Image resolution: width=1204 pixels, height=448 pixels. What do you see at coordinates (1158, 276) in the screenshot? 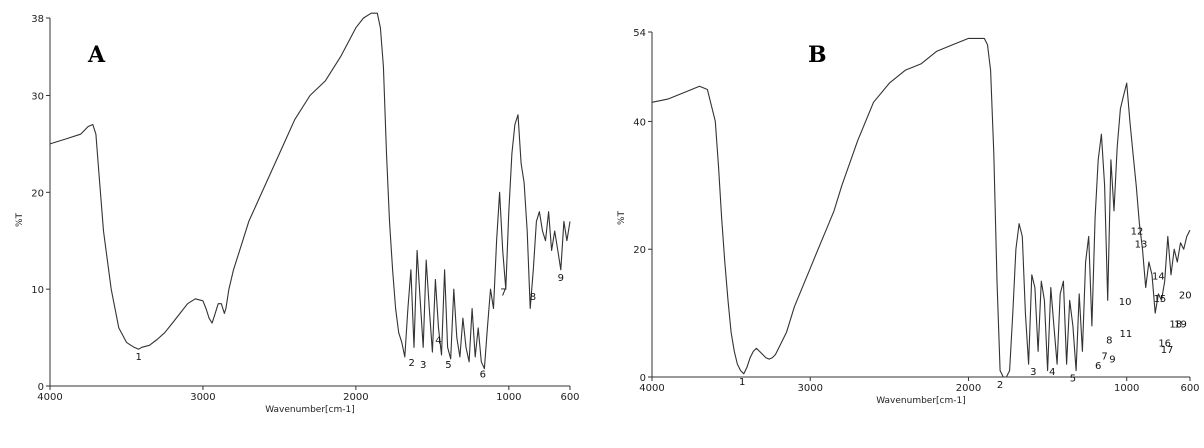
I see `peak-label: 14` at bounding box center [1158, 276].